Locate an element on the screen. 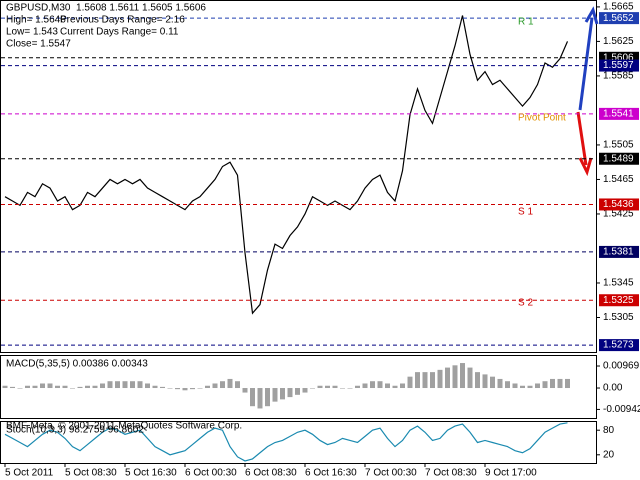 The height and width of the screenshot is (480, 640). level-label: 1.5489 is located at coordinates (618, 158).